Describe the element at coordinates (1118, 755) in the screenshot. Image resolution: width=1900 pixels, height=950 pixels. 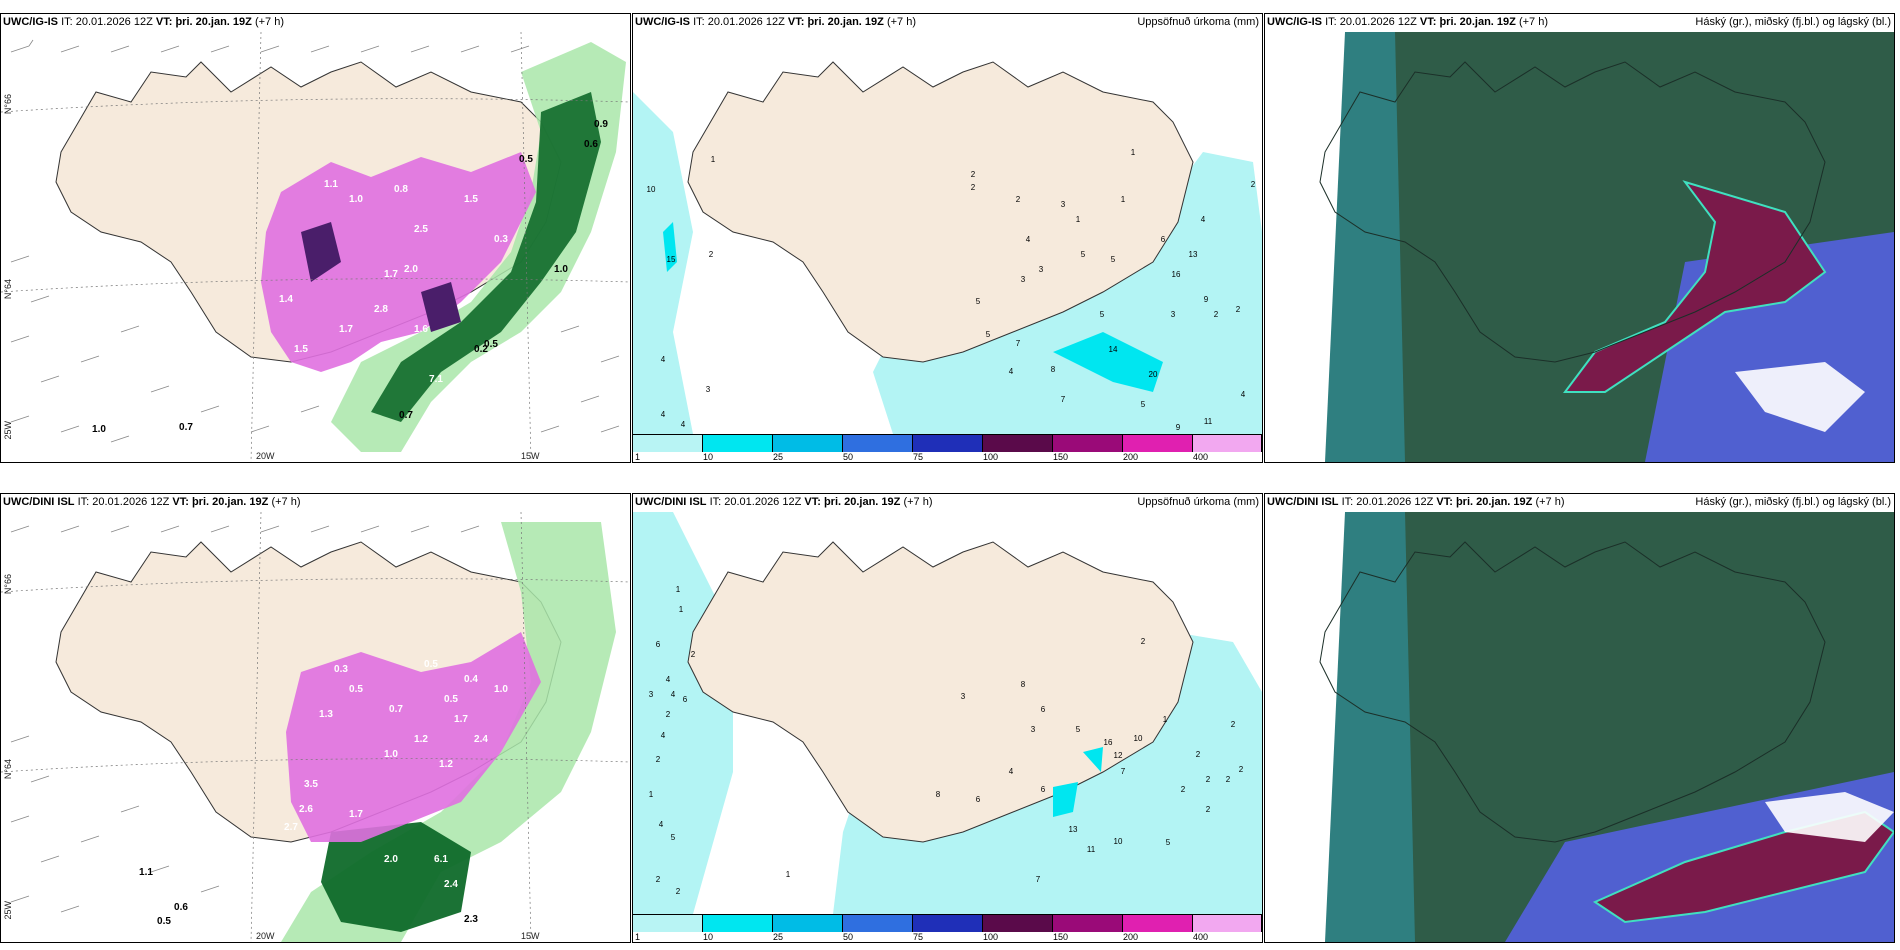
I see `value-label: 12` at that location.